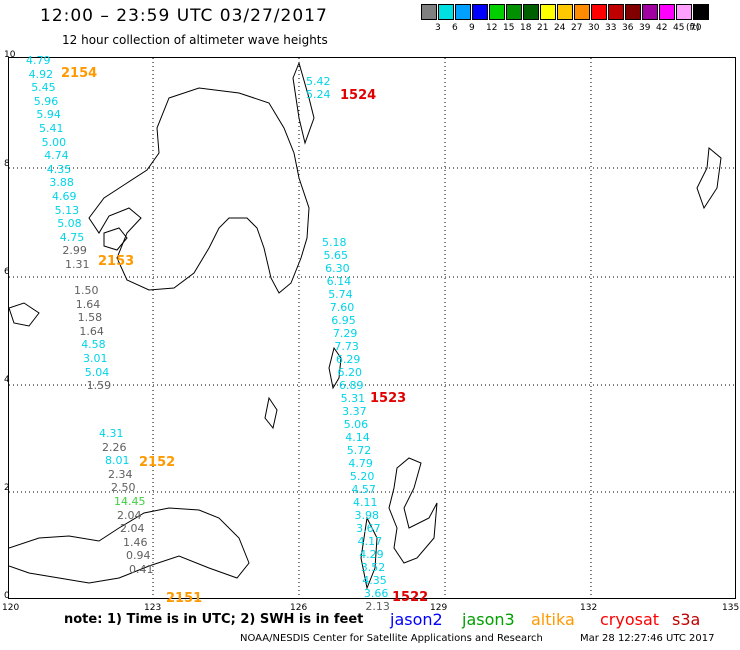 This screenshot has width=740, height=650. What do you see at coordinates (526, 28) in the screenshot?
I see `scale-label: 18` at bounding box center [526, 28].